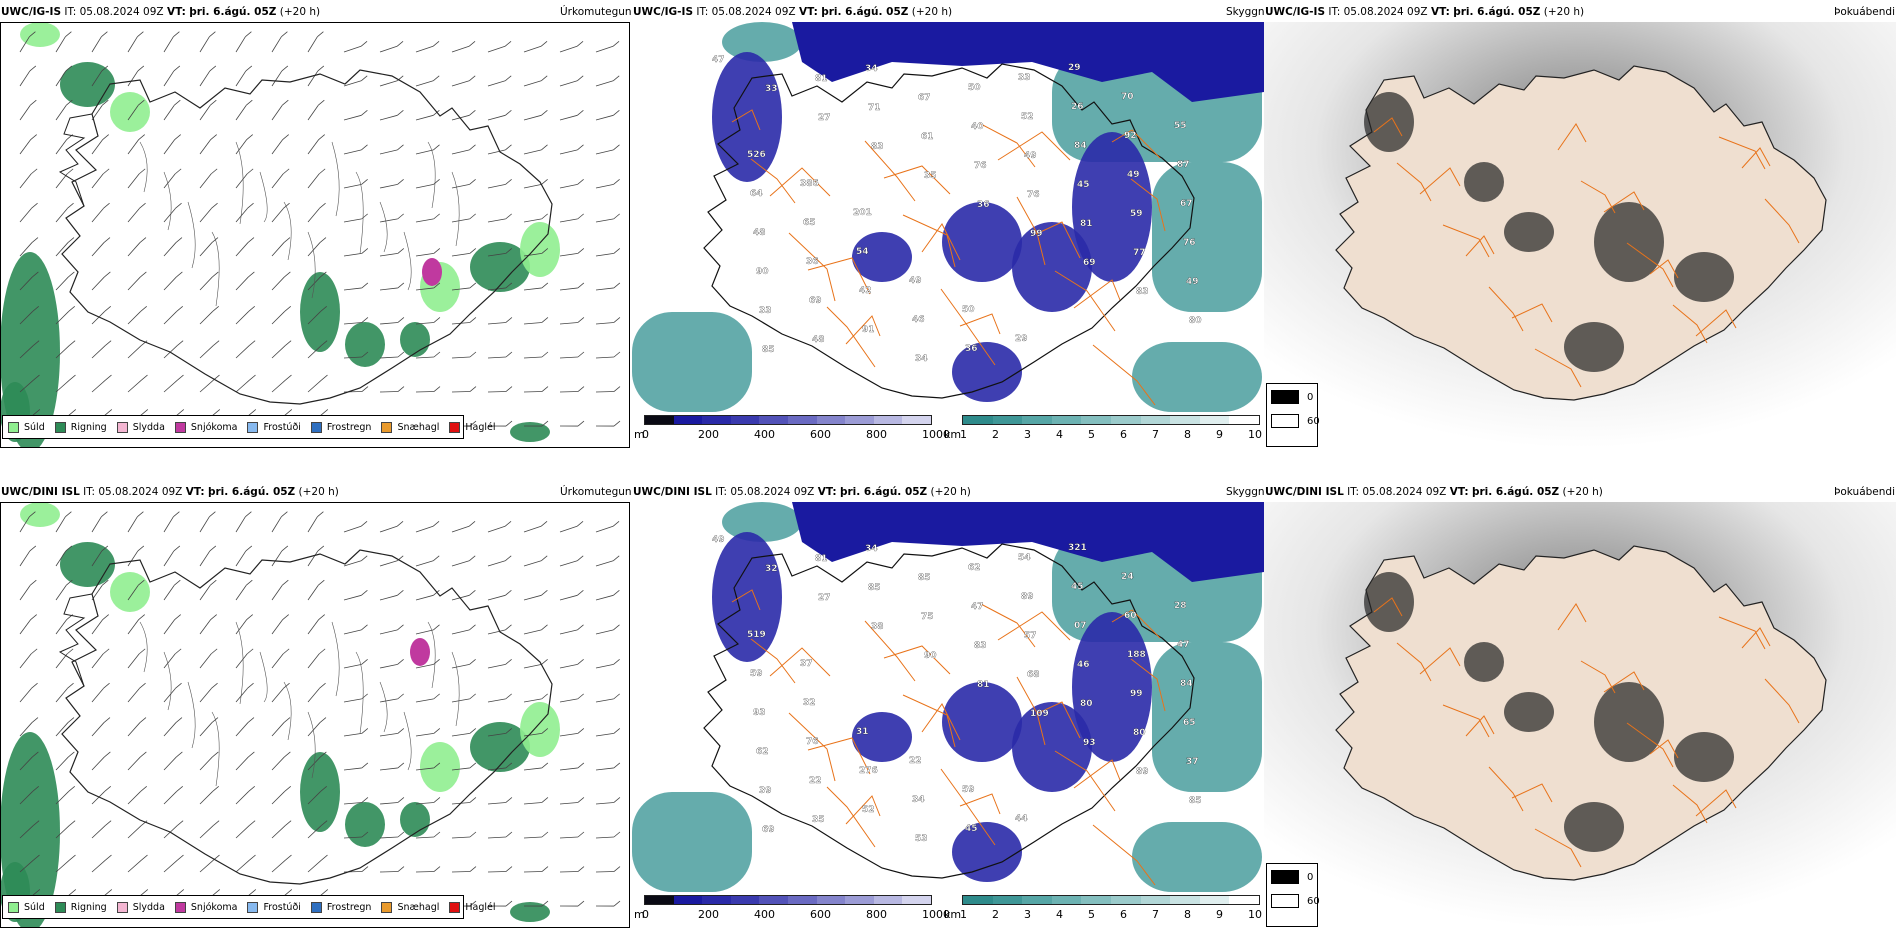 This screenshot has height=950, width=1900. Describe the element at coordinates (874, 588) in the screenshot. I see `cloudbase-value-label: 85` at that location.